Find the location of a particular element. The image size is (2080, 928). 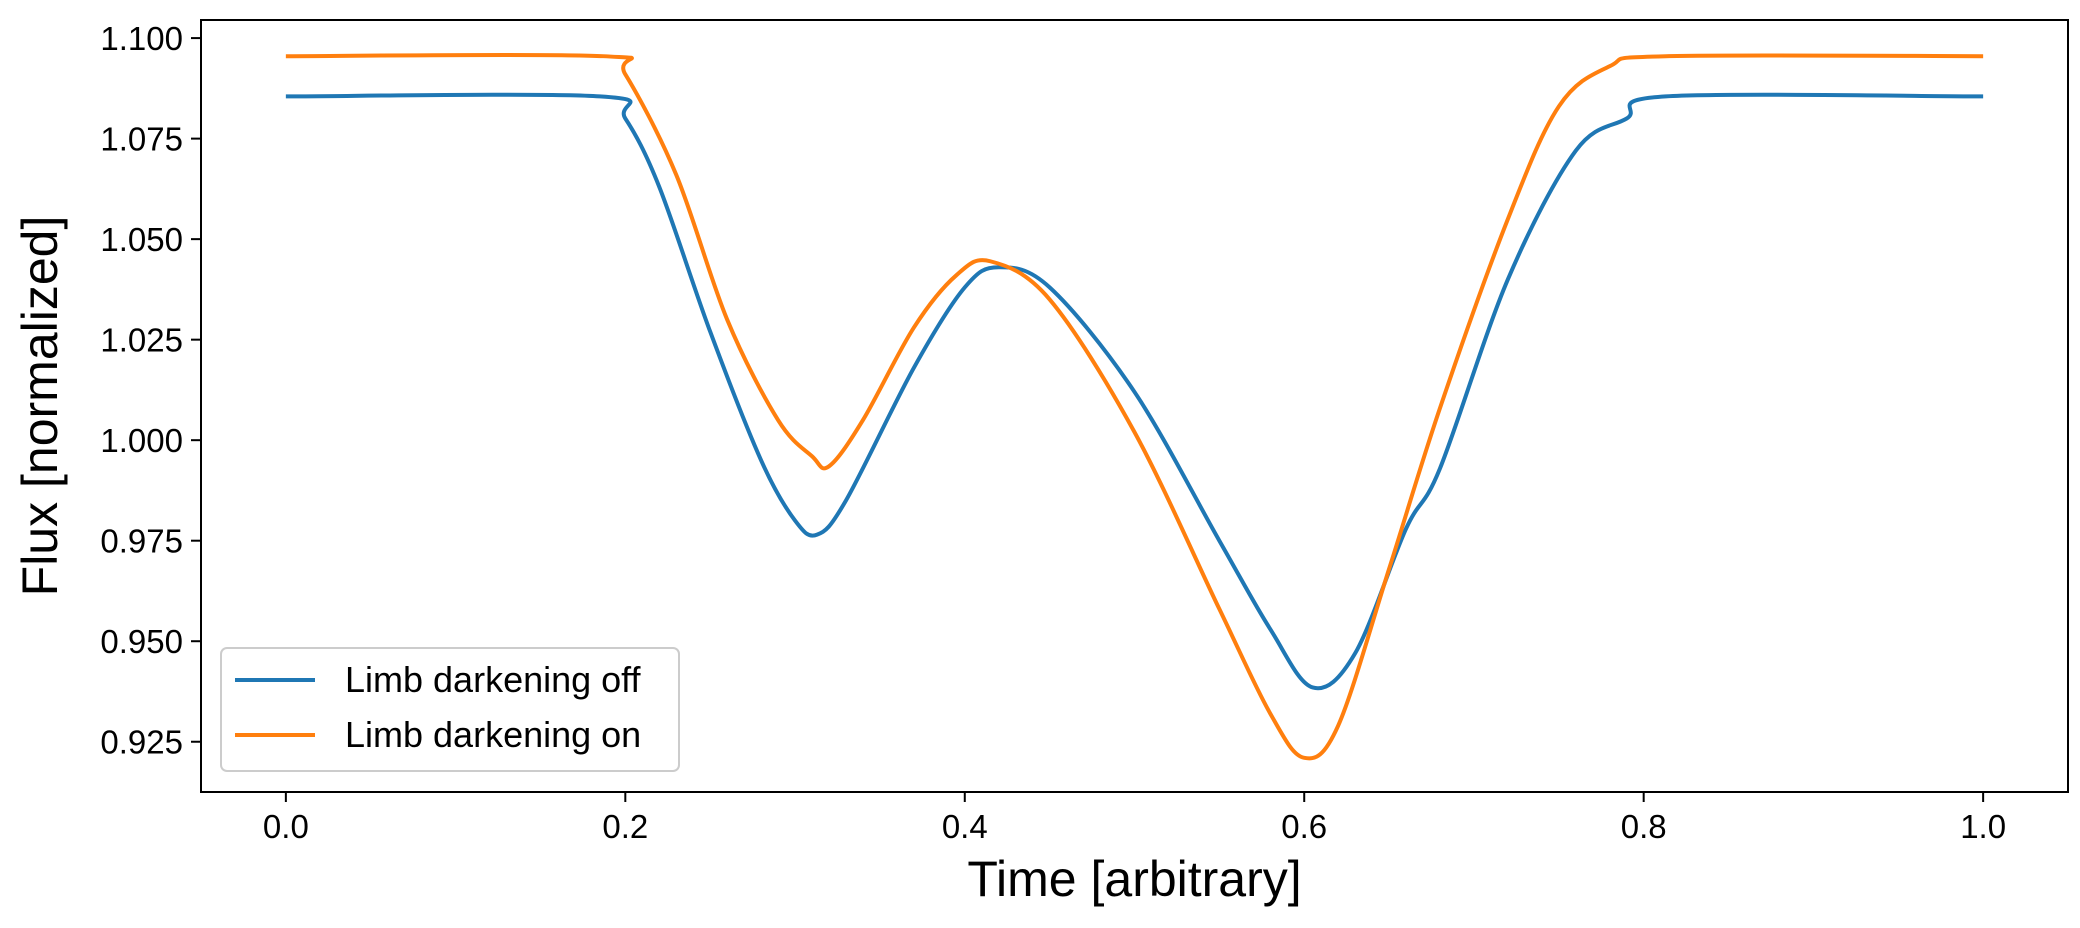

y-tick-label: 0.925 is located at coordinates (141, 742).